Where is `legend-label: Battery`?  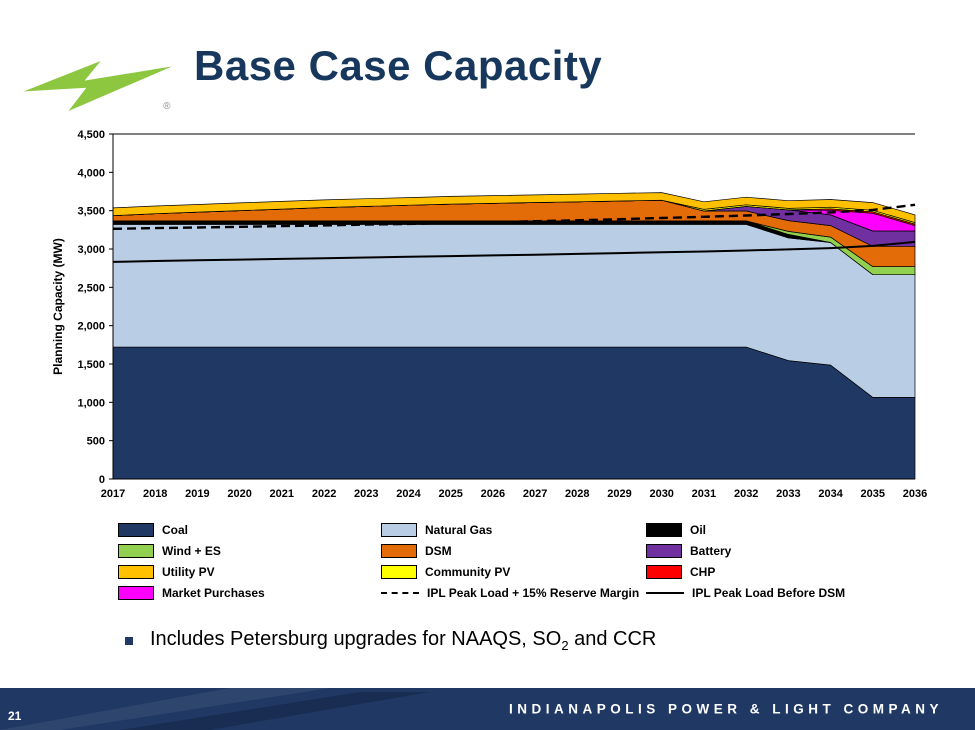
legend-label: Battery is located at coordinates (711, 551).